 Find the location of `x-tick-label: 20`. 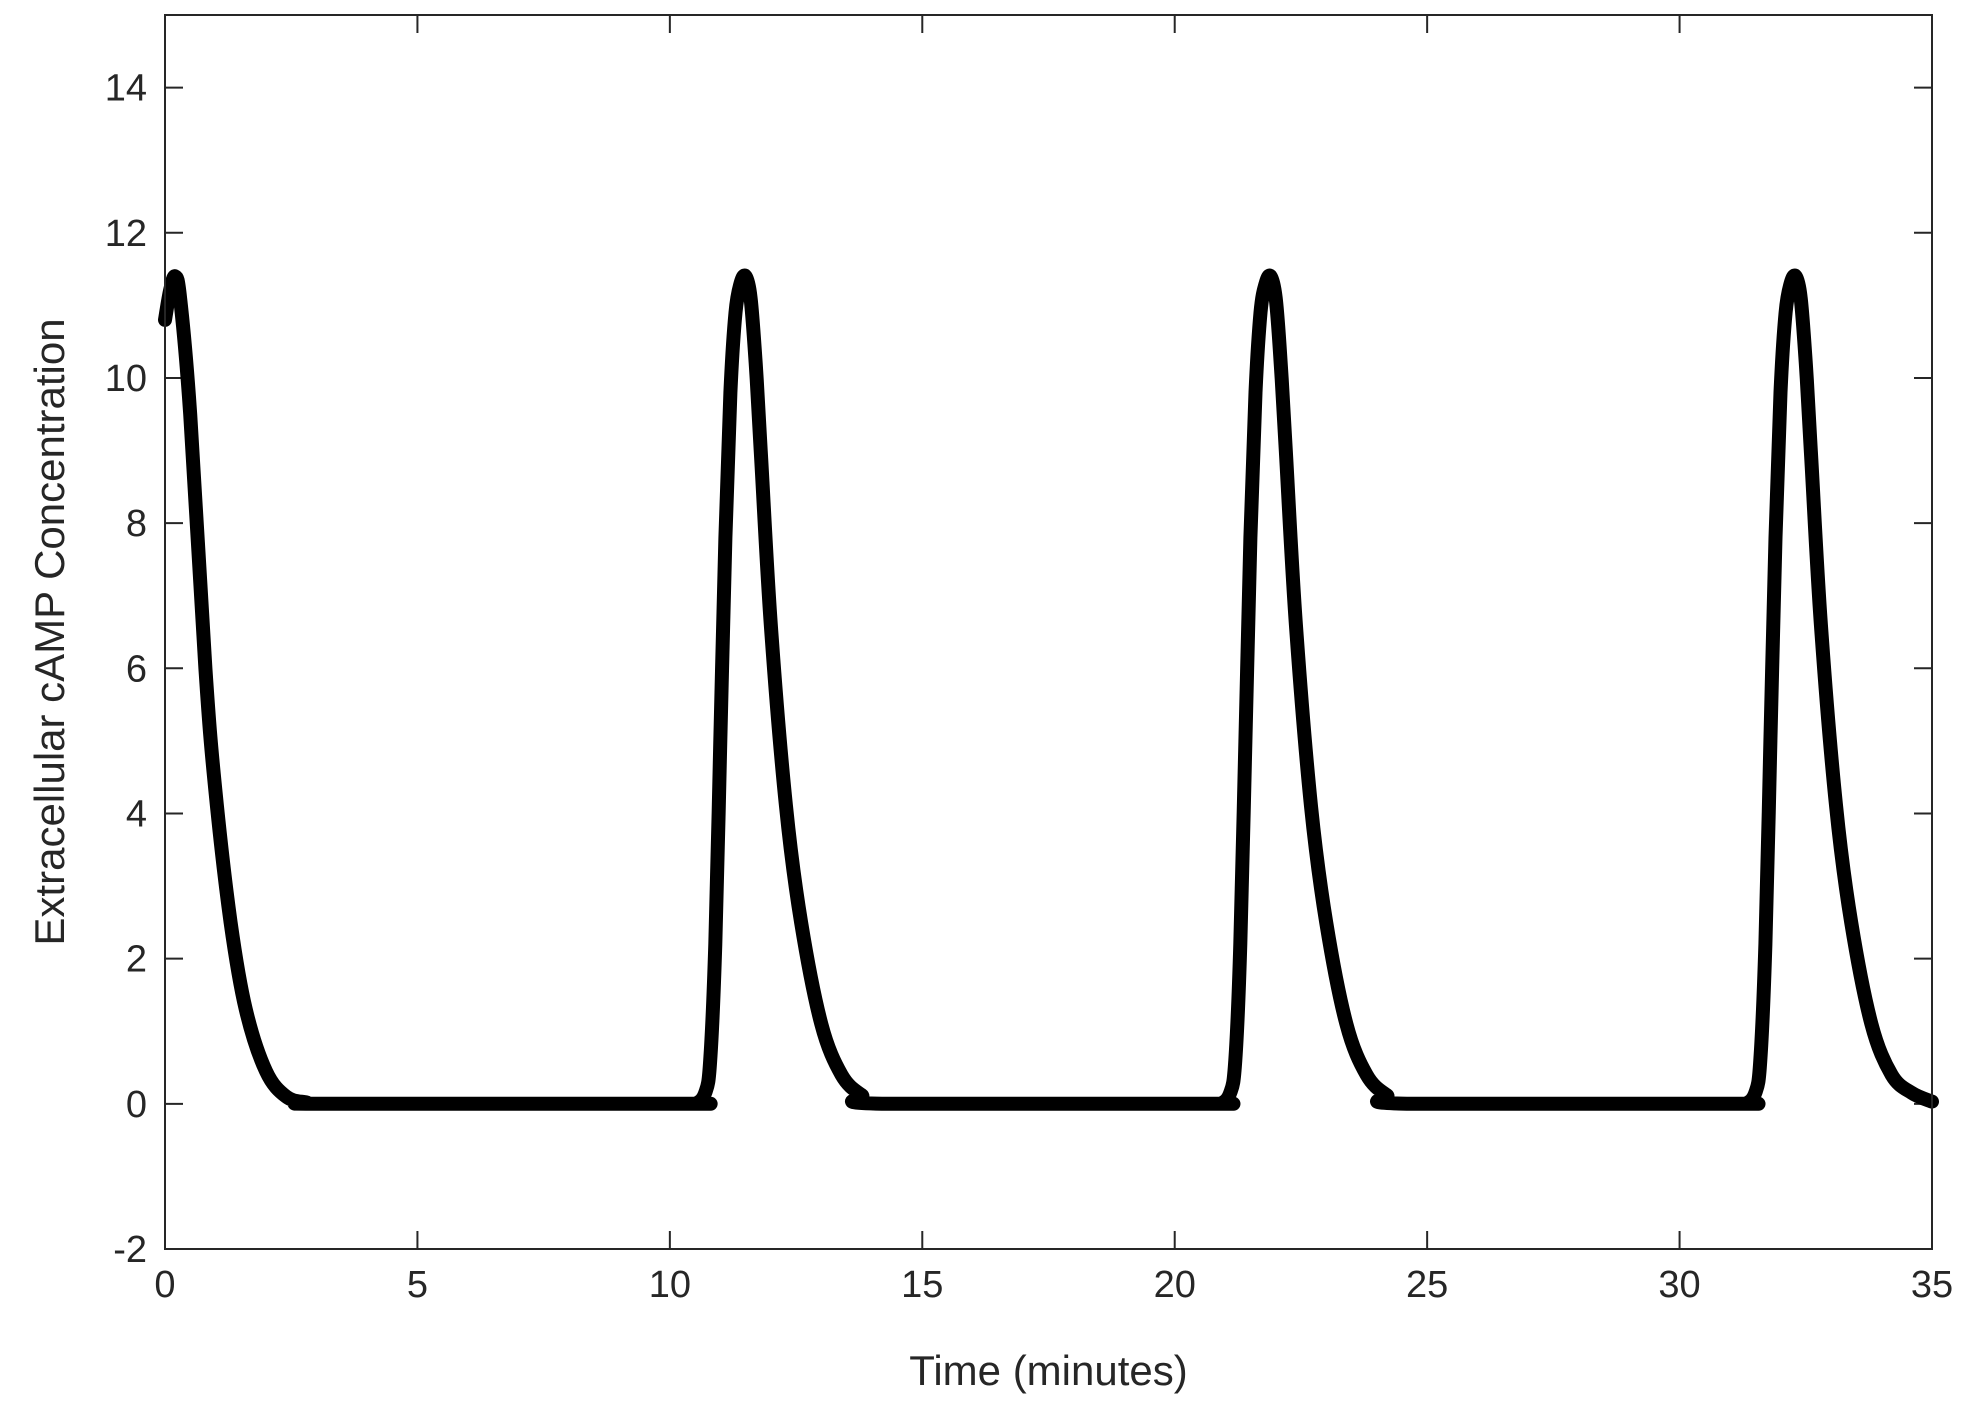

x-tick-label: 20 is located at coordinates (1175, 1285).